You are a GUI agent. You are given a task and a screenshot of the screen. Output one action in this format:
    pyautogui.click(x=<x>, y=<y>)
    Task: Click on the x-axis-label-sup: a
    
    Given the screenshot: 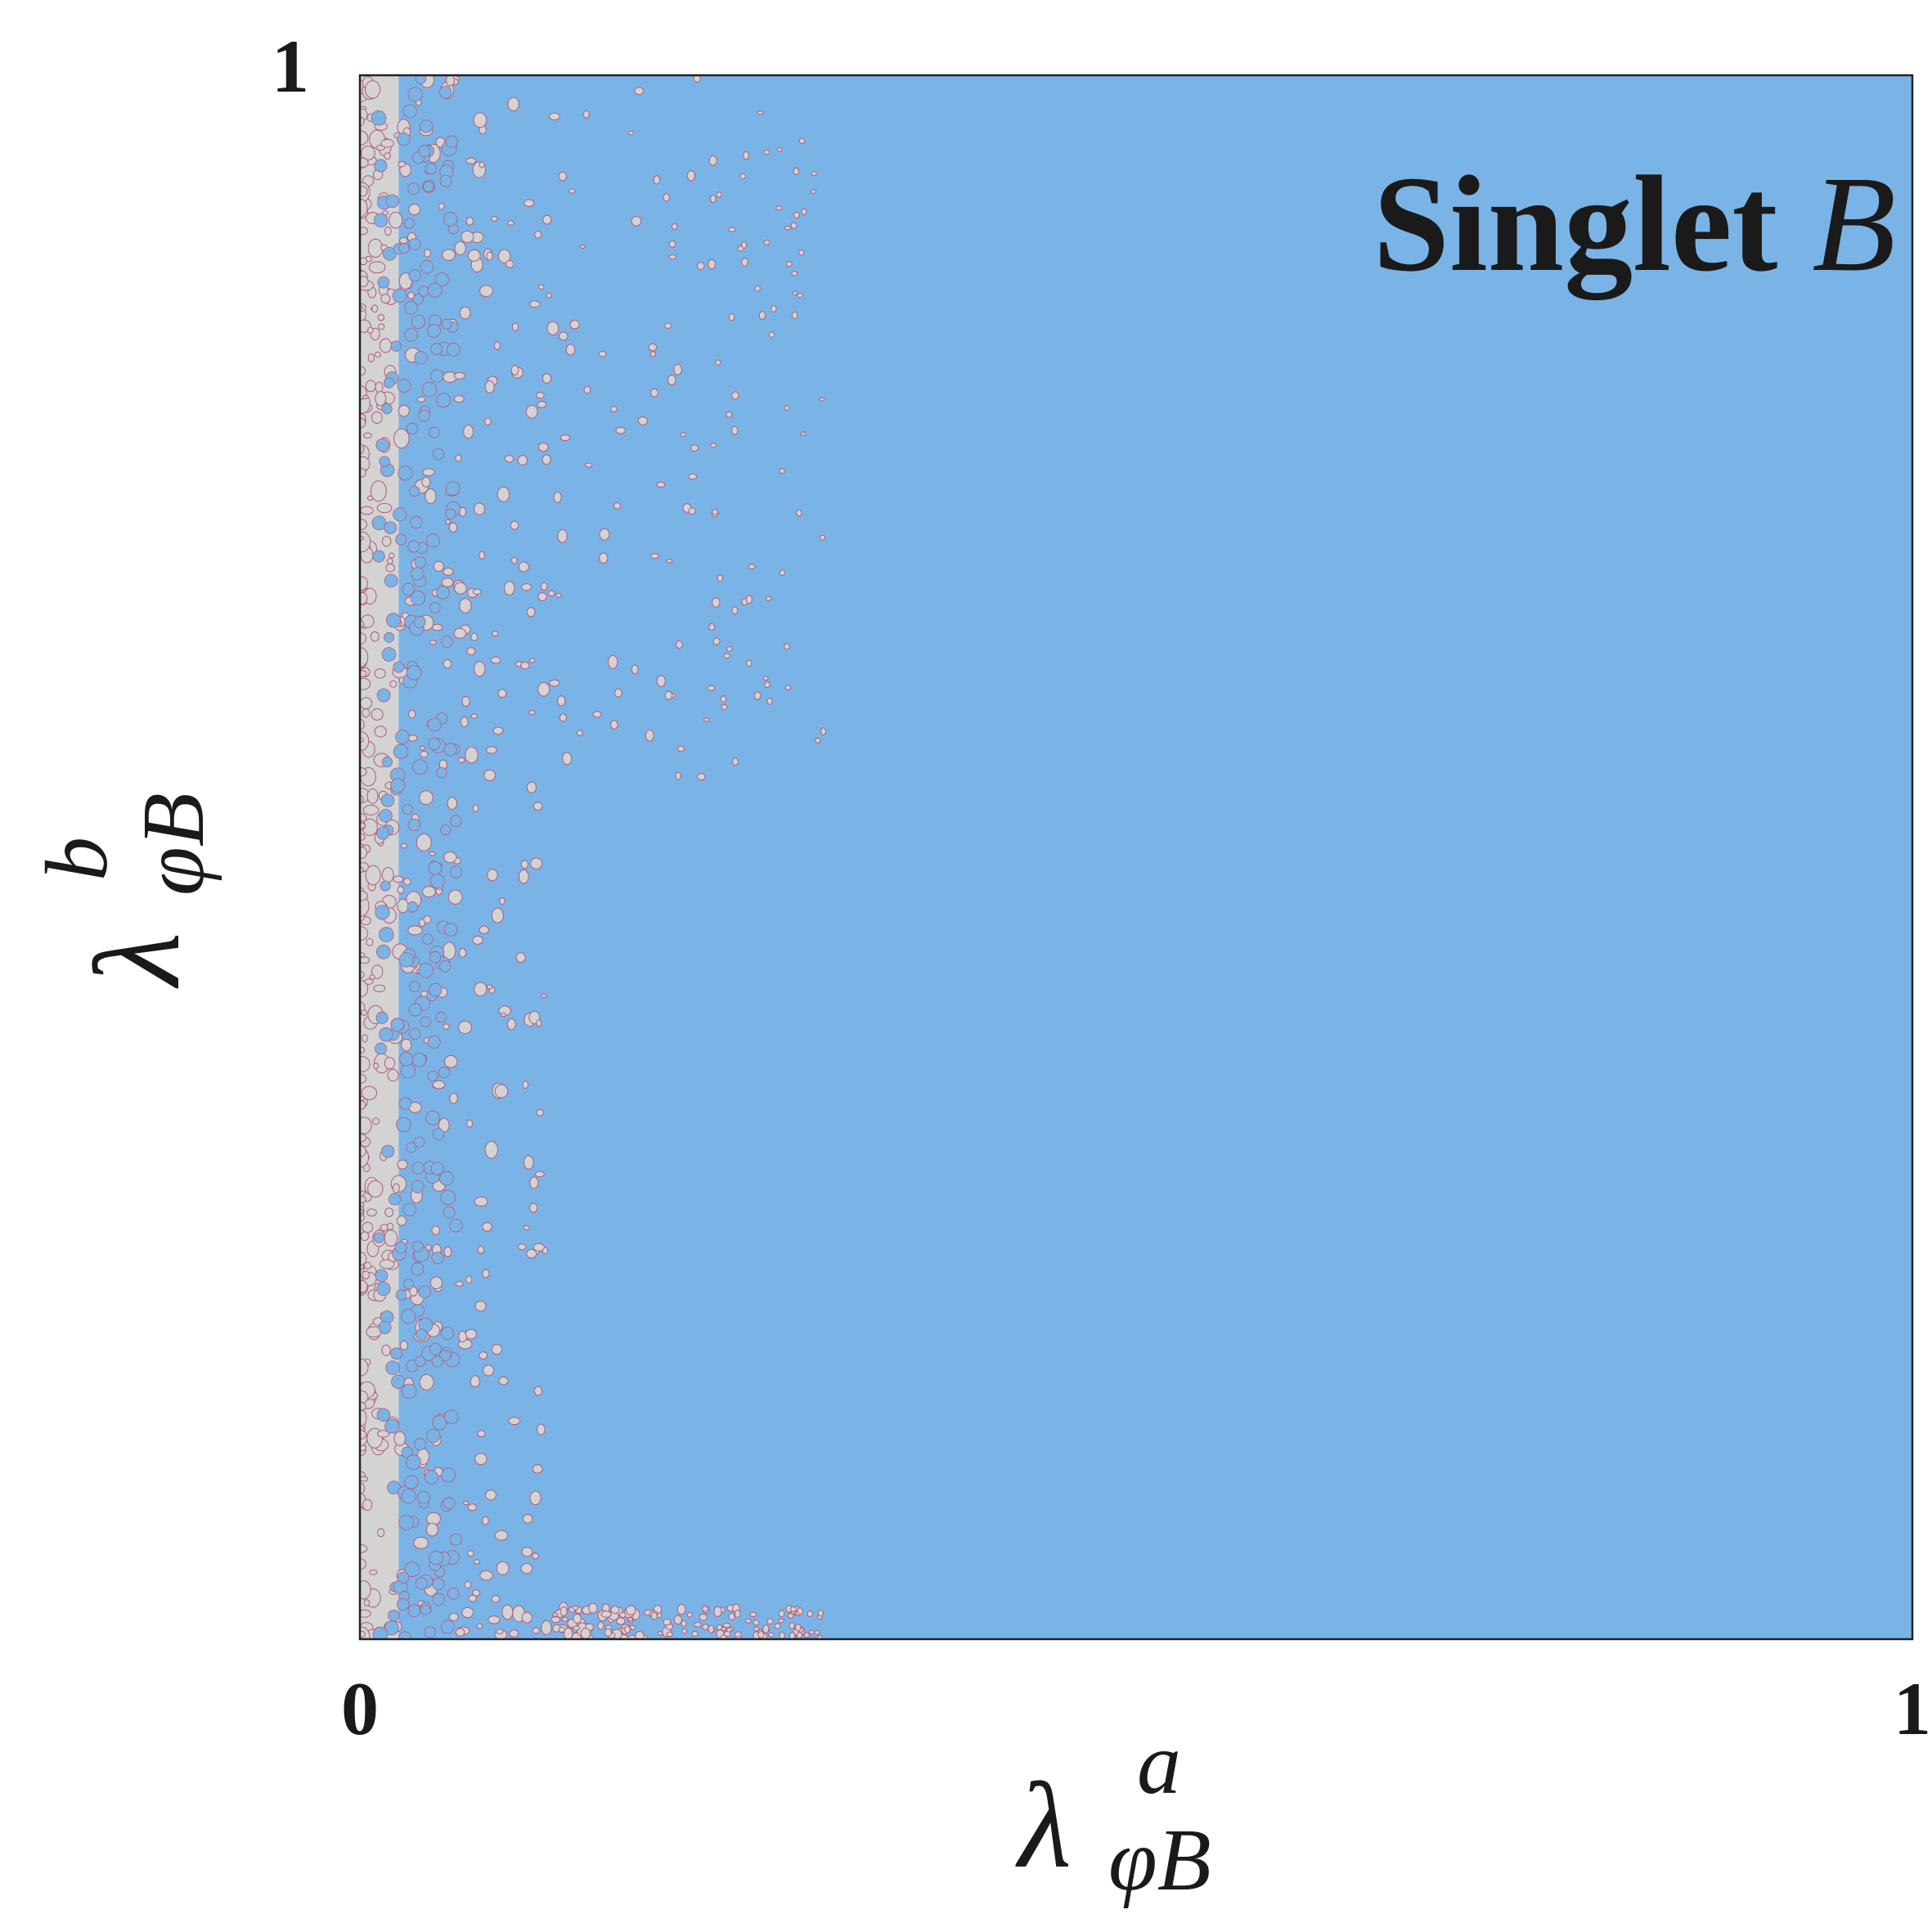 What is the action you would take?
    pyautogui.click(x=1159, y=1764)
    